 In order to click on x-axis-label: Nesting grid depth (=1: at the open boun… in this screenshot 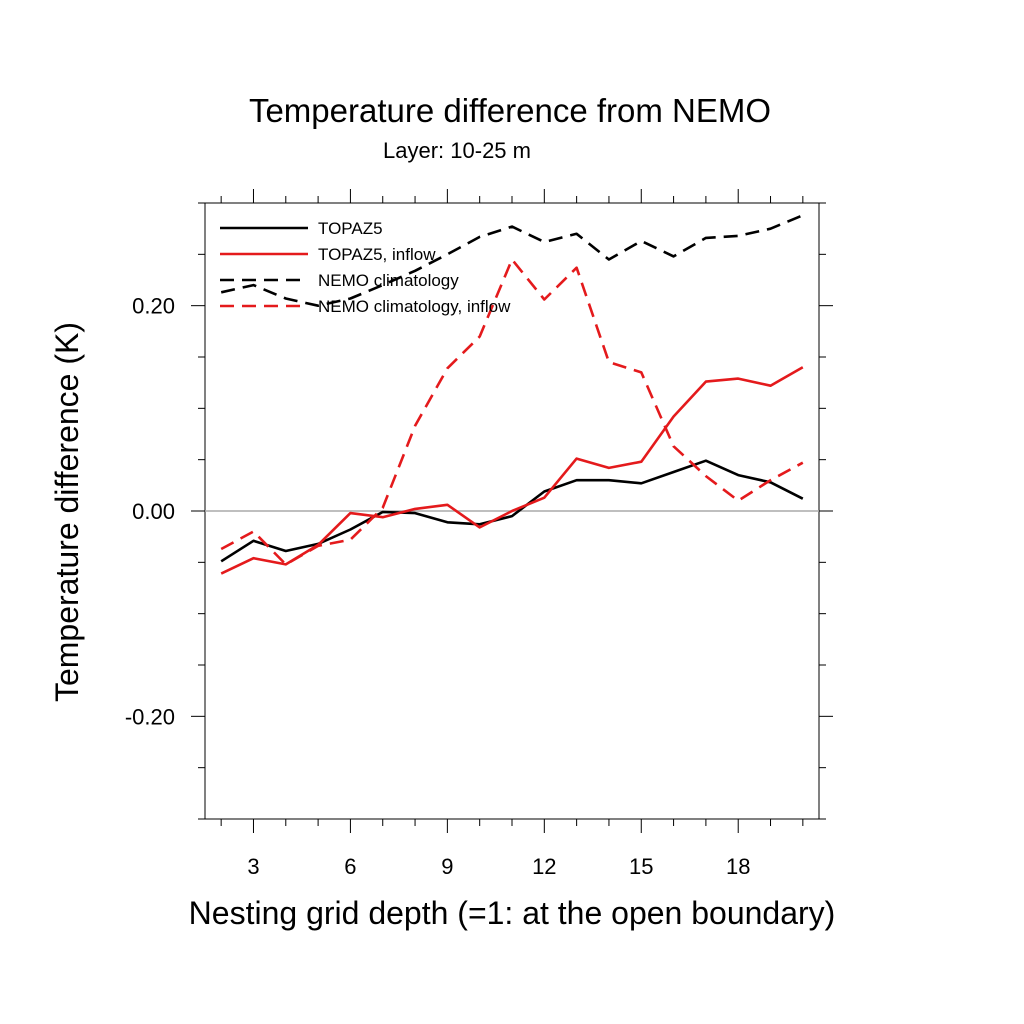, I will do `click(512, 913)`.